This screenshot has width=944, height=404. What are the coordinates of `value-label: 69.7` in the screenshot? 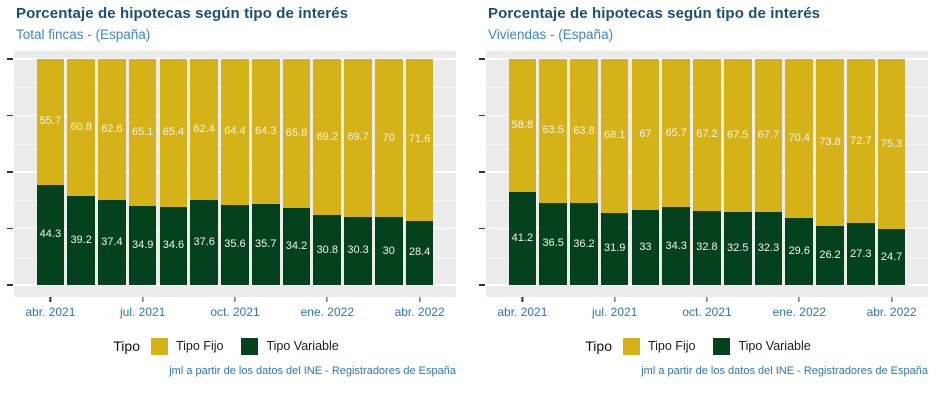 It's located at (358, 137).